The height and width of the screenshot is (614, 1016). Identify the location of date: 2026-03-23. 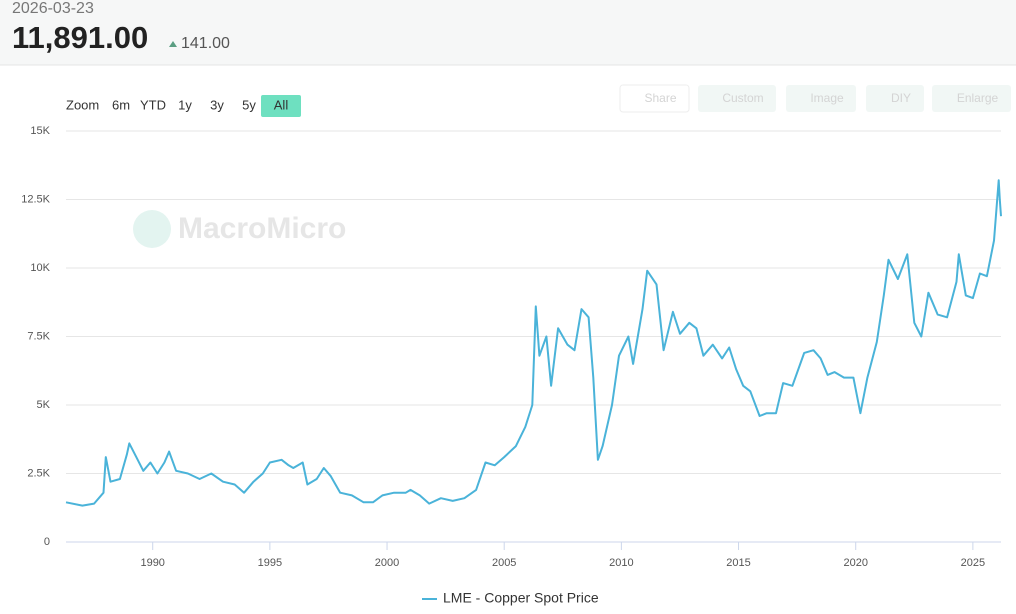
(53, 8).